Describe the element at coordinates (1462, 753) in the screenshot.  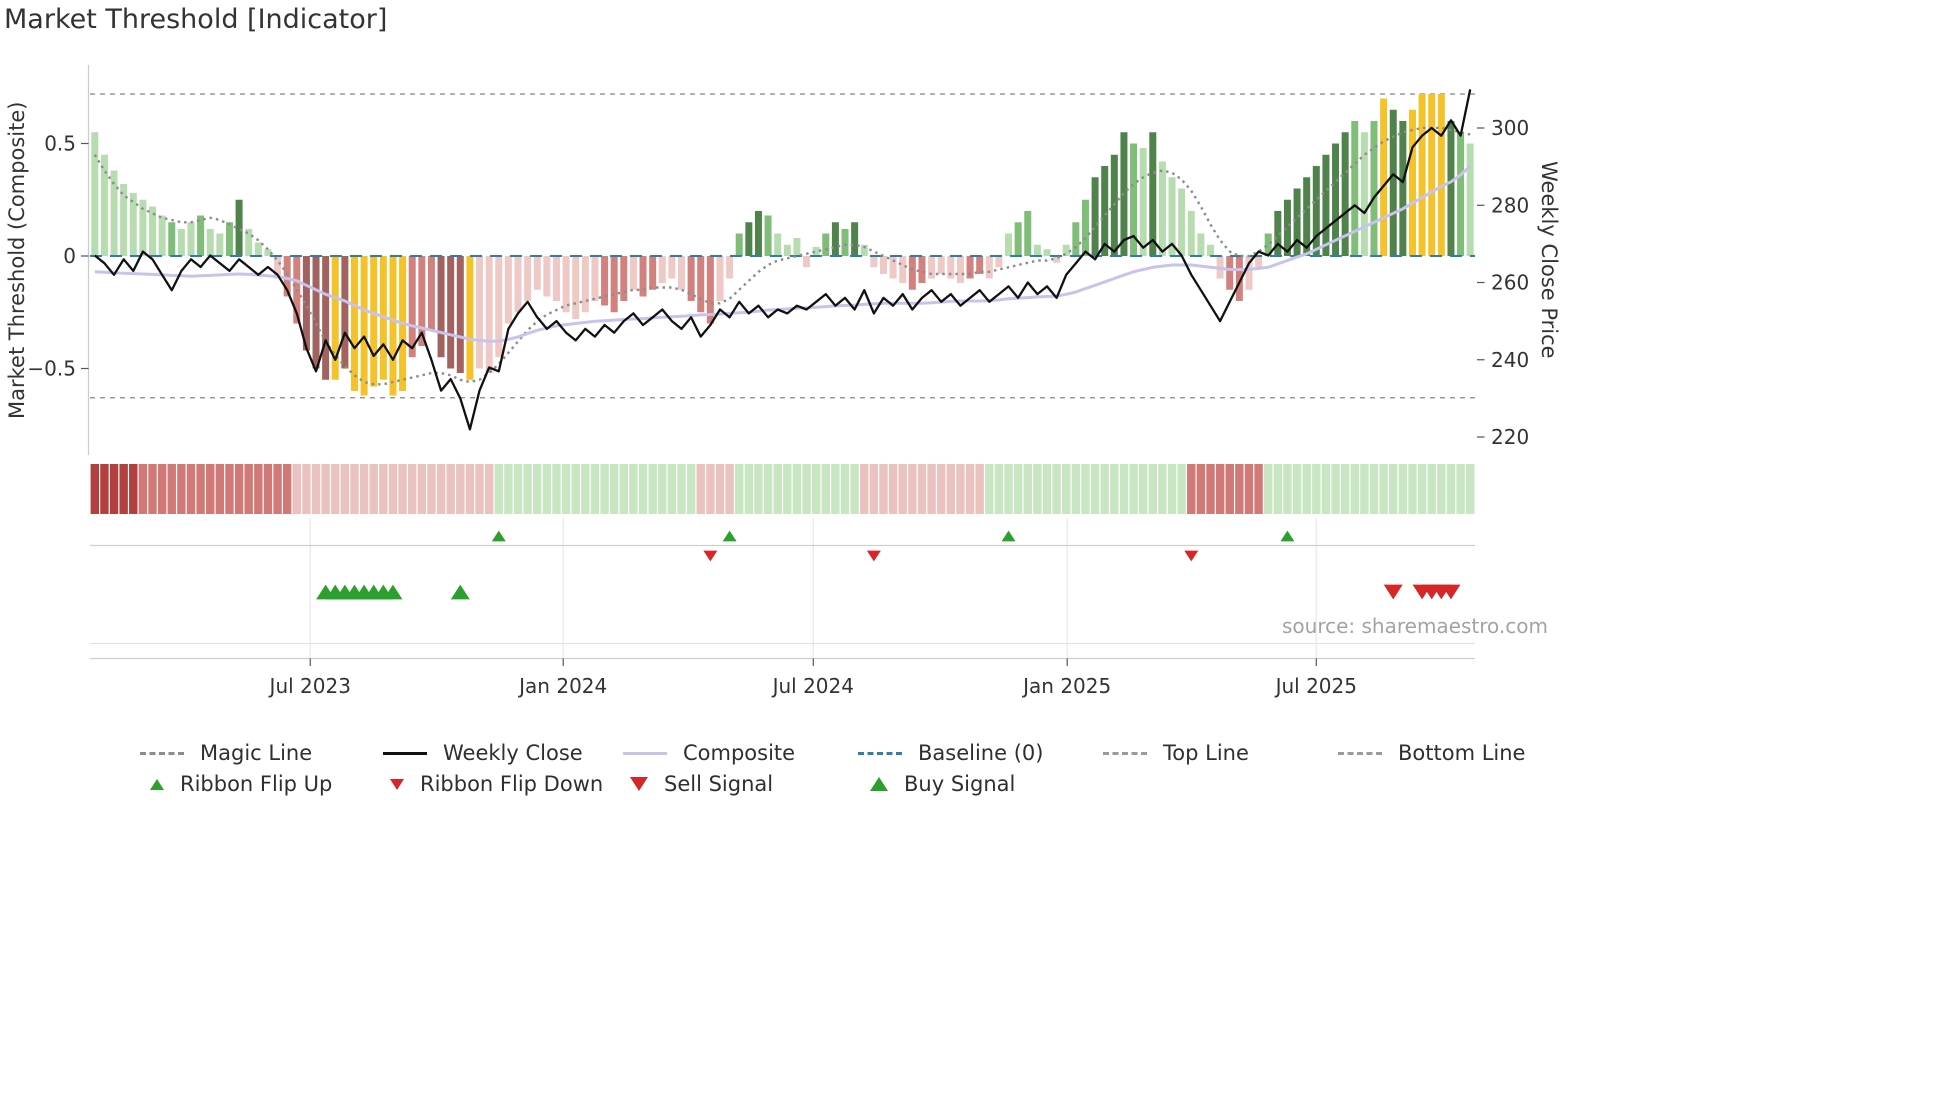
I see `legend-label-bottom-line: Bottom Line` at that location.